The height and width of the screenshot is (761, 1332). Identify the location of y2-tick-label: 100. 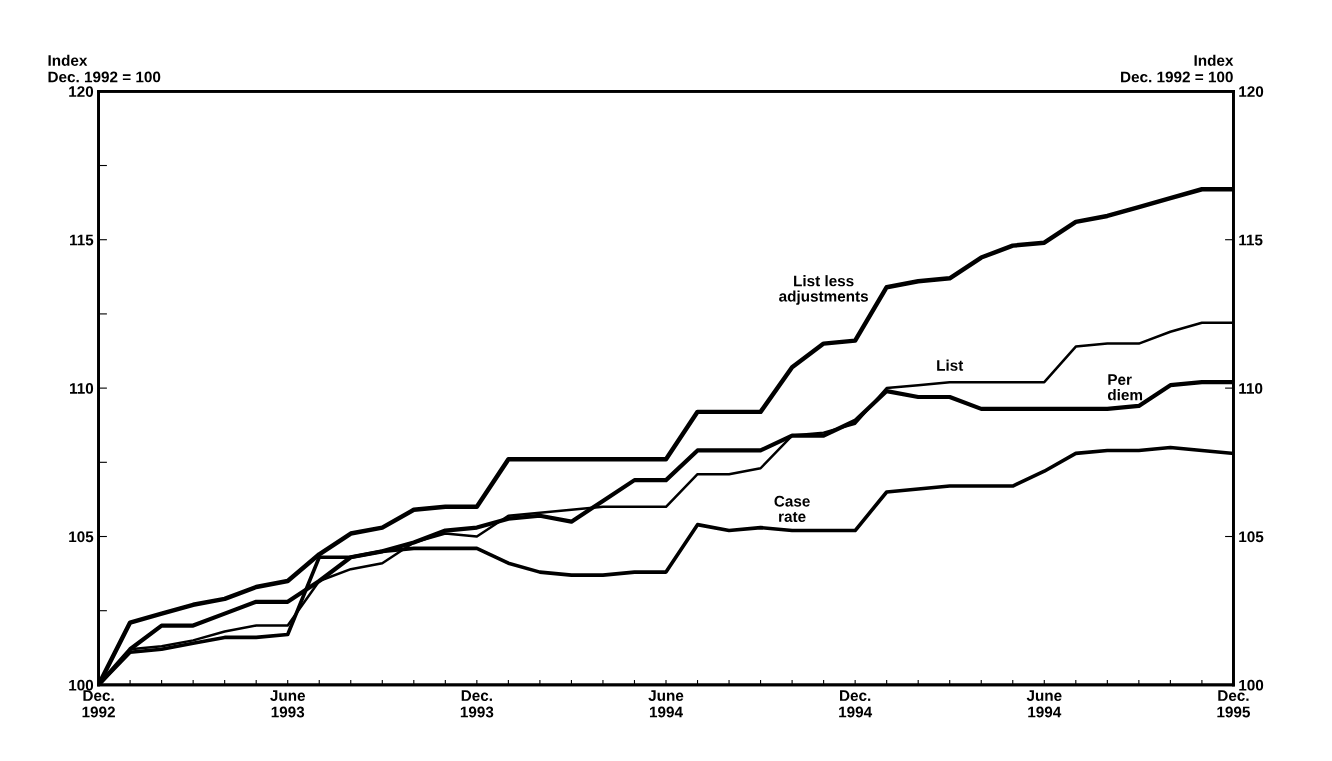
(1251, 685).